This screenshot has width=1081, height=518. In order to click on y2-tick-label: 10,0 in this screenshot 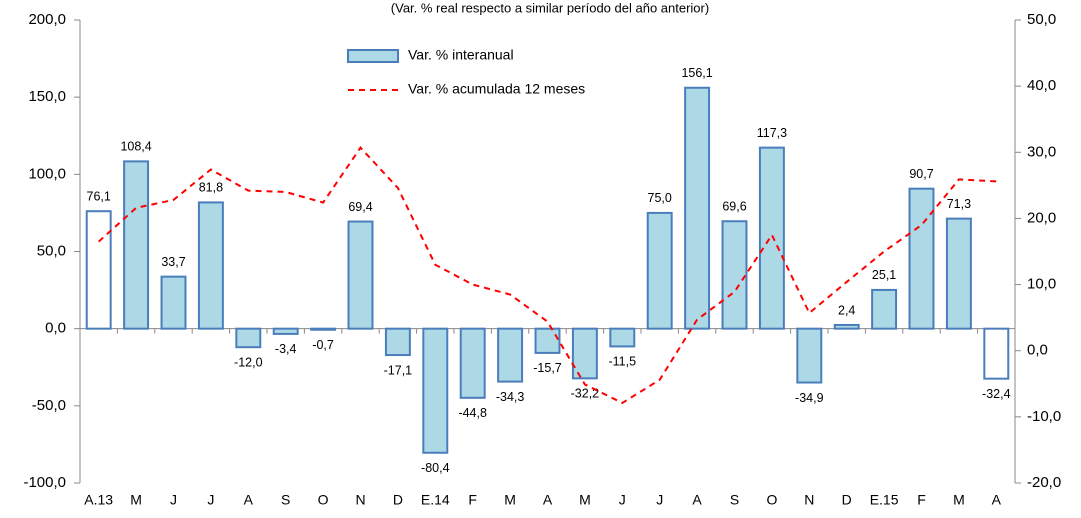, I will do `click(1041, 284)`.